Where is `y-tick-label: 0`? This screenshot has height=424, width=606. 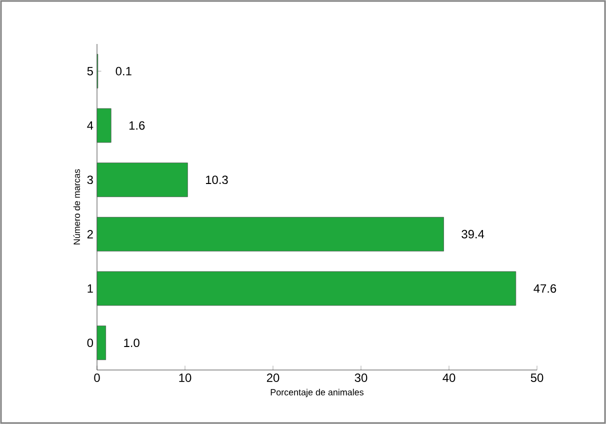 y-tick-label: 0 is located at coordinates (90, 343).